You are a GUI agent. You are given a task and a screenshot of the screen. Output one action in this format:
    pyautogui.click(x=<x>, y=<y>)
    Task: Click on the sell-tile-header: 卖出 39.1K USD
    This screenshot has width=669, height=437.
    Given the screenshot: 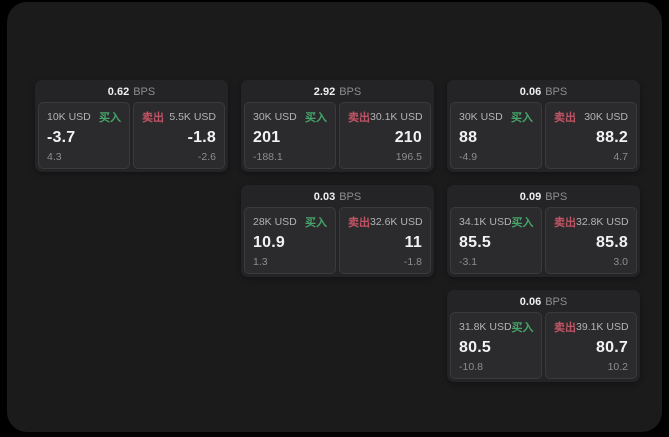 What is the action you would take?
    pyautogui.click(x=591, y=327)
    